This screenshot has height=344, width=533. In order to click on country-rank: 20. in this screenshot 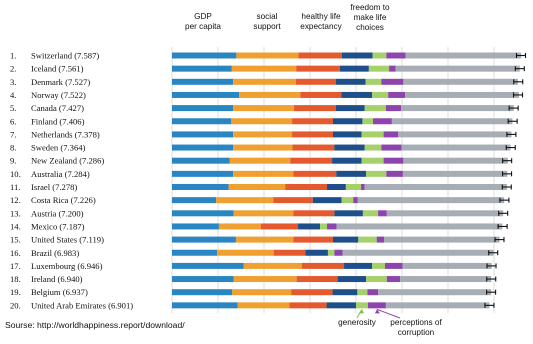, I will do `click(15, 305)`.